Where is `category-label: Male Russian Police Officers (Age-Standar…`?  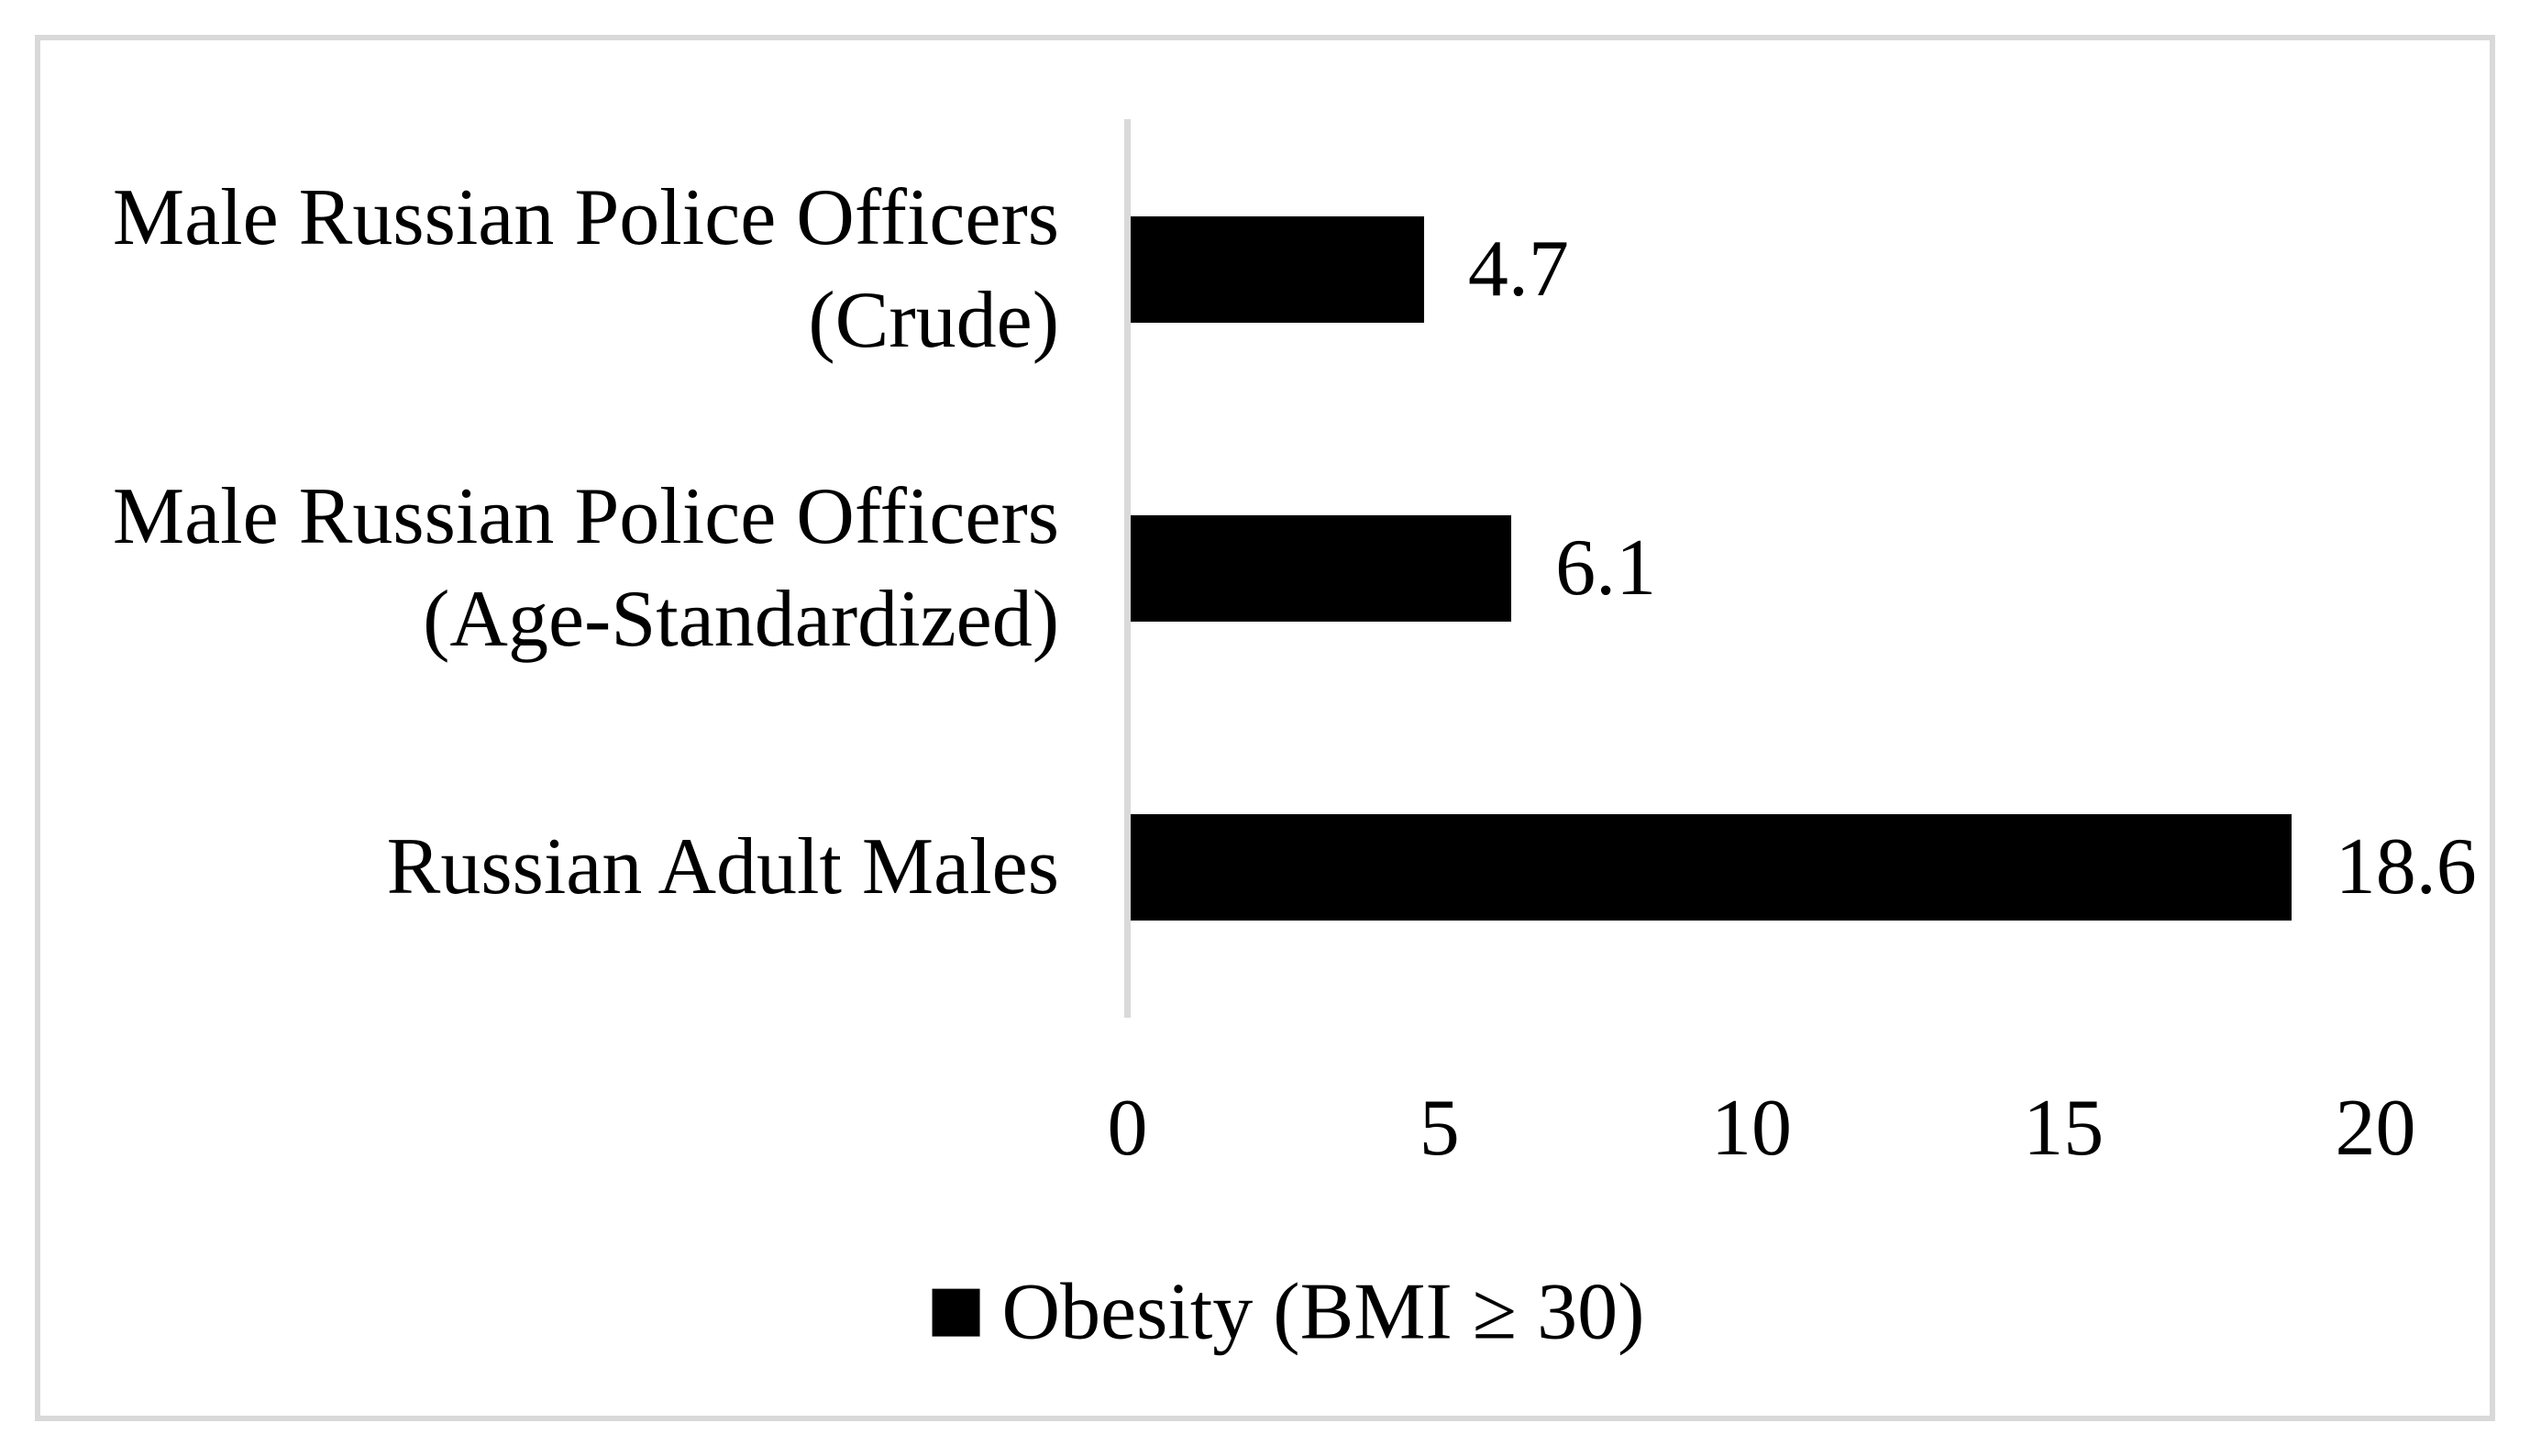
category-label: Male Russian Police Officers (Age-Standar… is located at coordinates (586, 568).